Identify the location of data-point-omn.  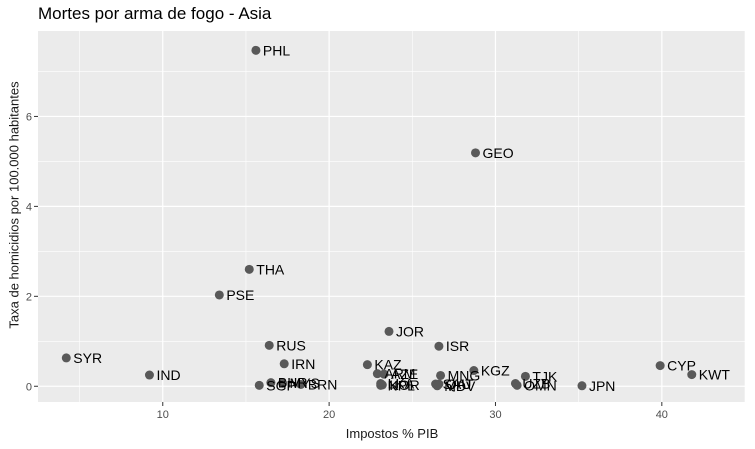
(517, 385).